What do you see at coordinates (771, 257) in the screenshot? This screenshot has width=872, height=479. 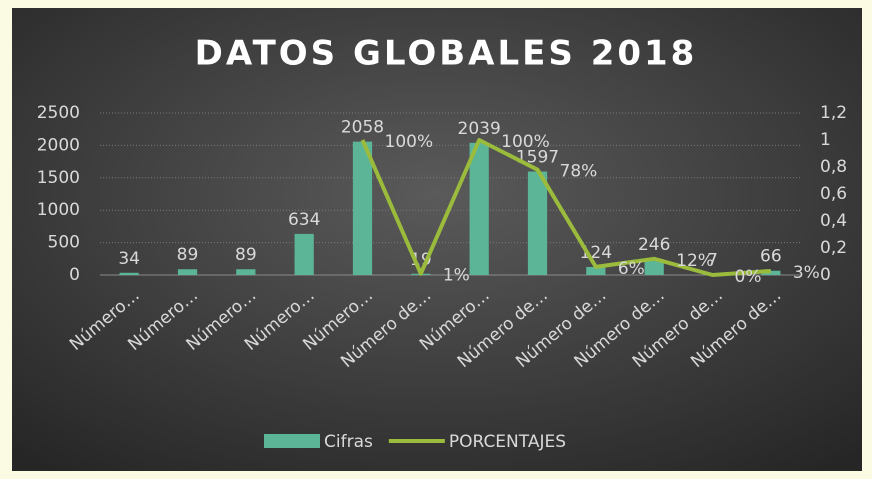 I see `bar-value-label: 66` at bounding box center [771, 257].